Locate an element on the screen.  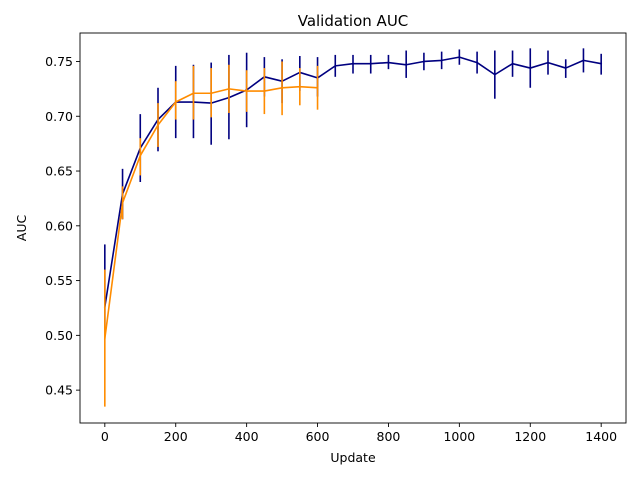
x-tick-label: 1200 is located at coordinates (530, 436).